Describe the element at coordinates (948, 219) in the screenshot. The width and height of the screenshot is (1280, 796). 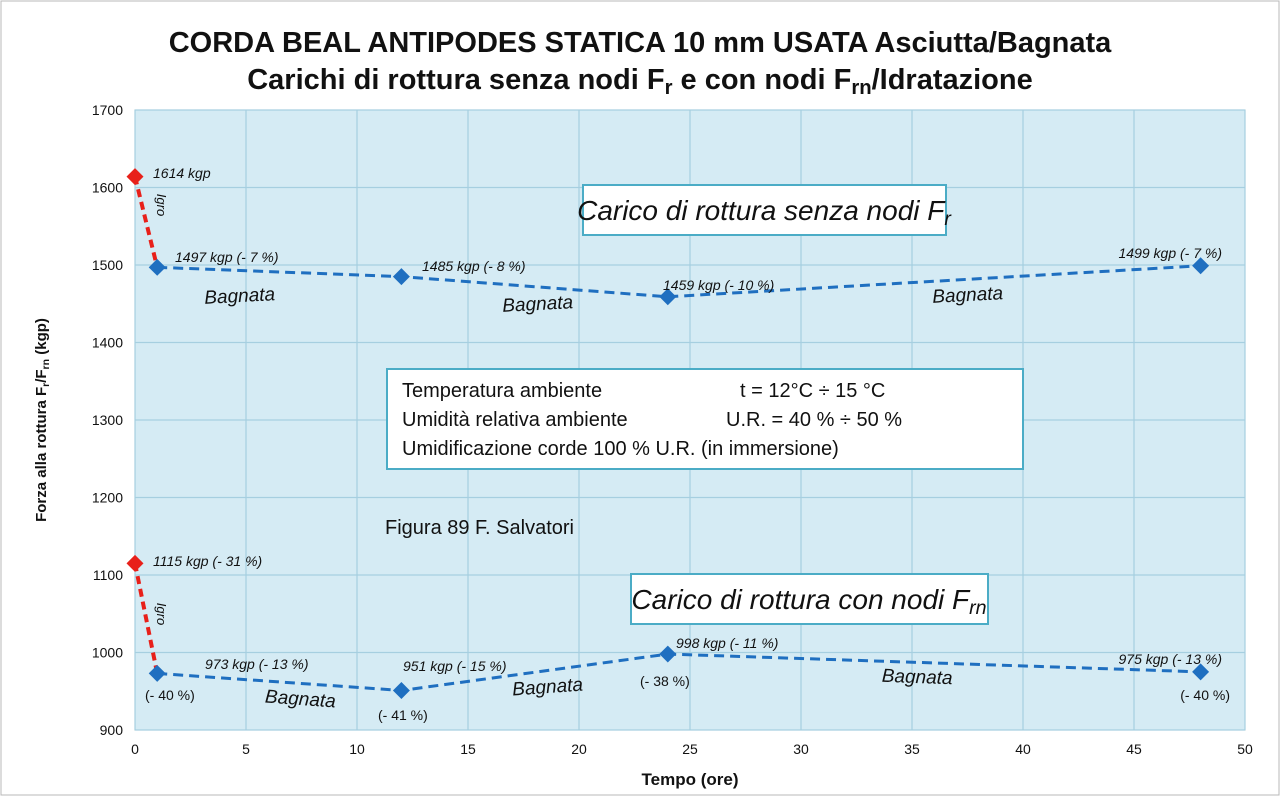
I see `box-part: r` at that location.